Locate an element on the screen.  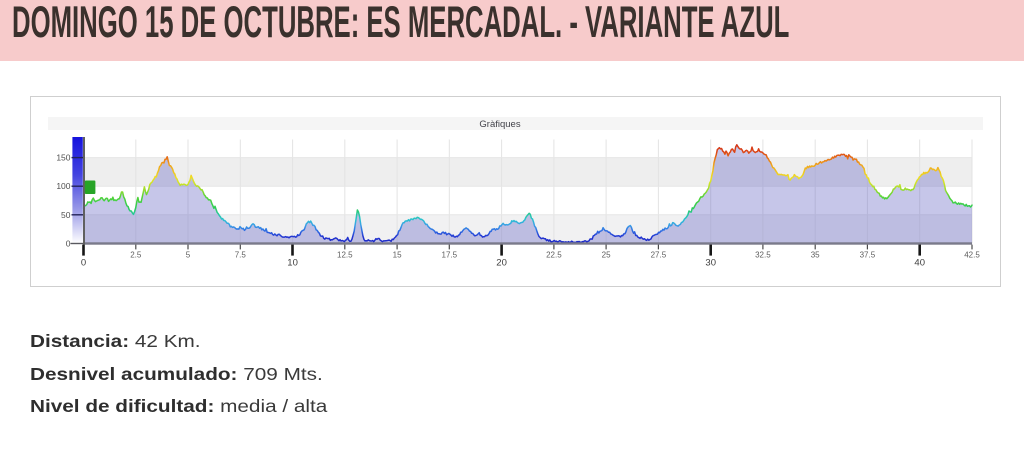
svg-text: 15 is located at coordinates (397, 255).